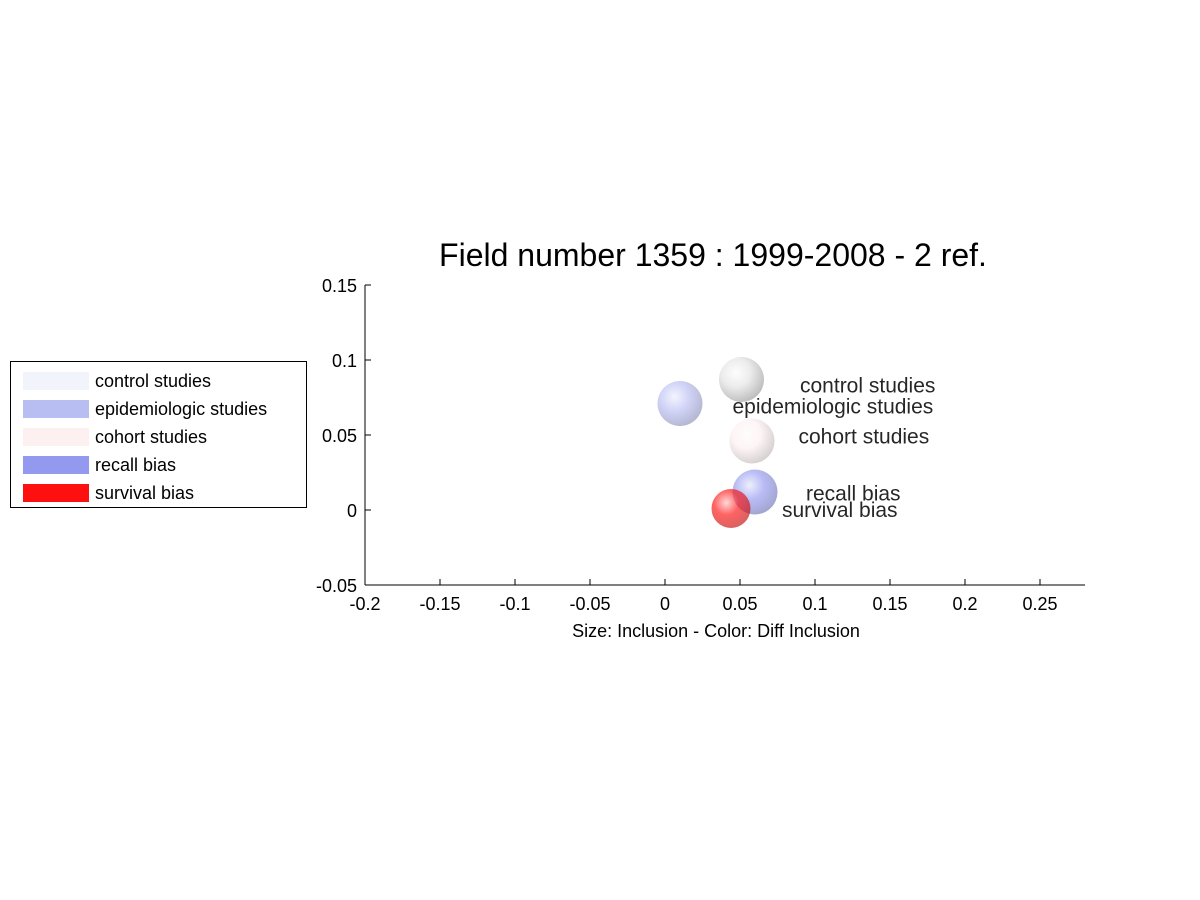  Describe the element at coordinates (336, 586) in the screenshot. I see `y-tick-label: -0.05` at that location.